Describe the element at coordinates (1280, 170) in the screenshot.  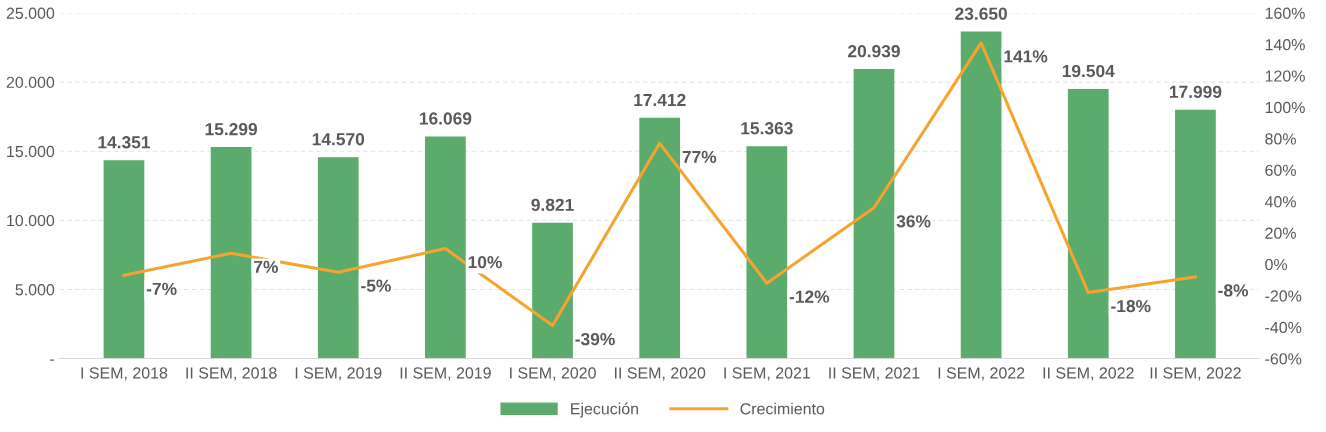
I see `y2-tick-label: 60%` at that location.